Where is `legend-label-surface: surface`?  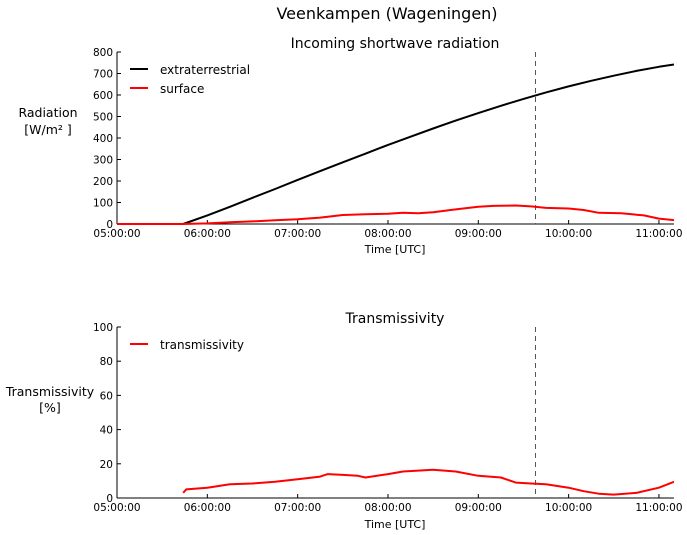 legend-label-surface: surface is located at coordinates (182, 89).